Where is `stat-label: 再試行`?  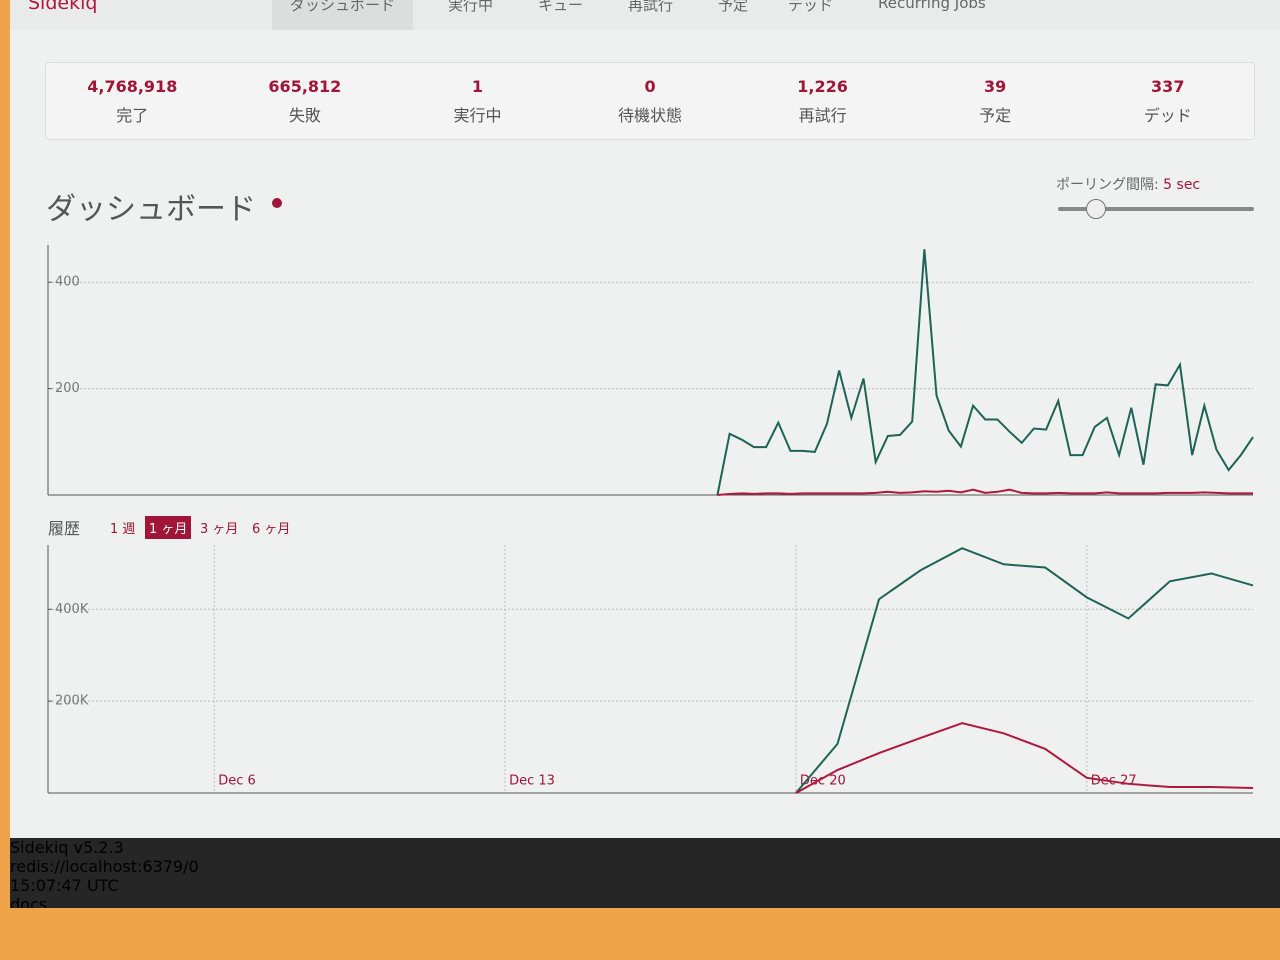
stat-label: 再試行 is located at coordinates (822, 115).